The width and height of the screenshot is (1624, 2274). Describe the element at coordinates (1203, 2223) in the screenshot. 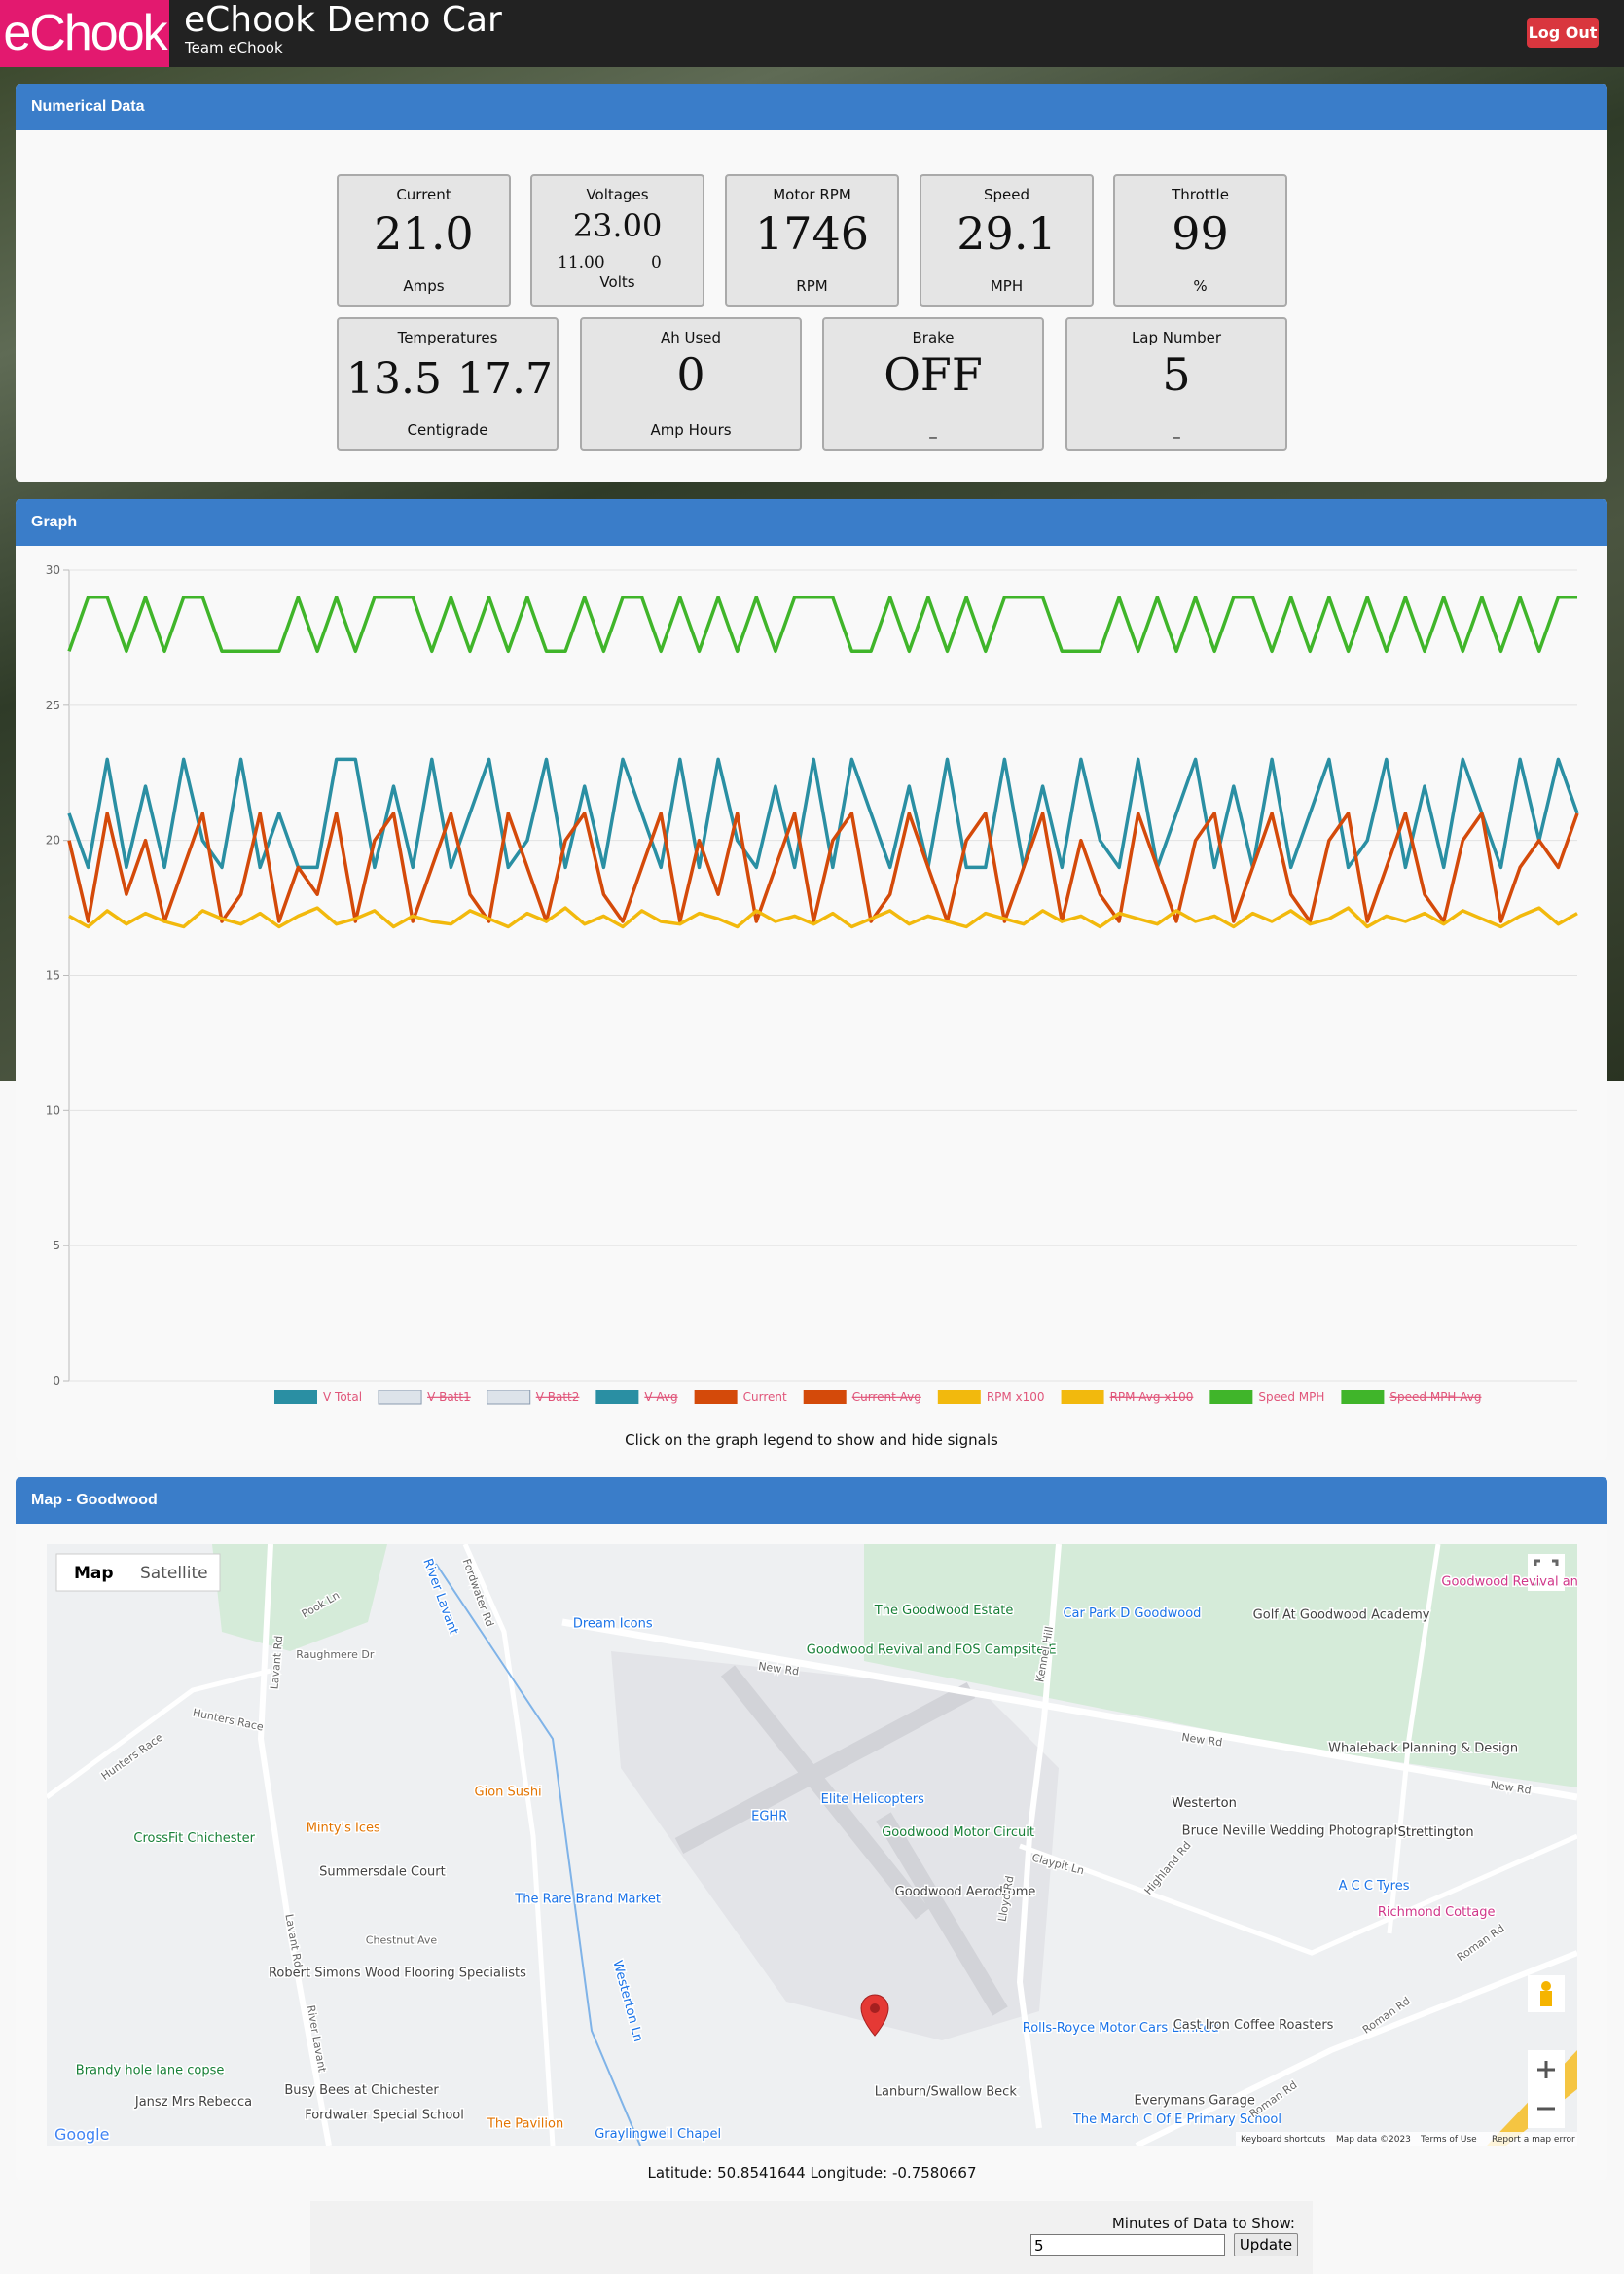

I see `minutes-label: Minutes of Data to Show:` at that location.